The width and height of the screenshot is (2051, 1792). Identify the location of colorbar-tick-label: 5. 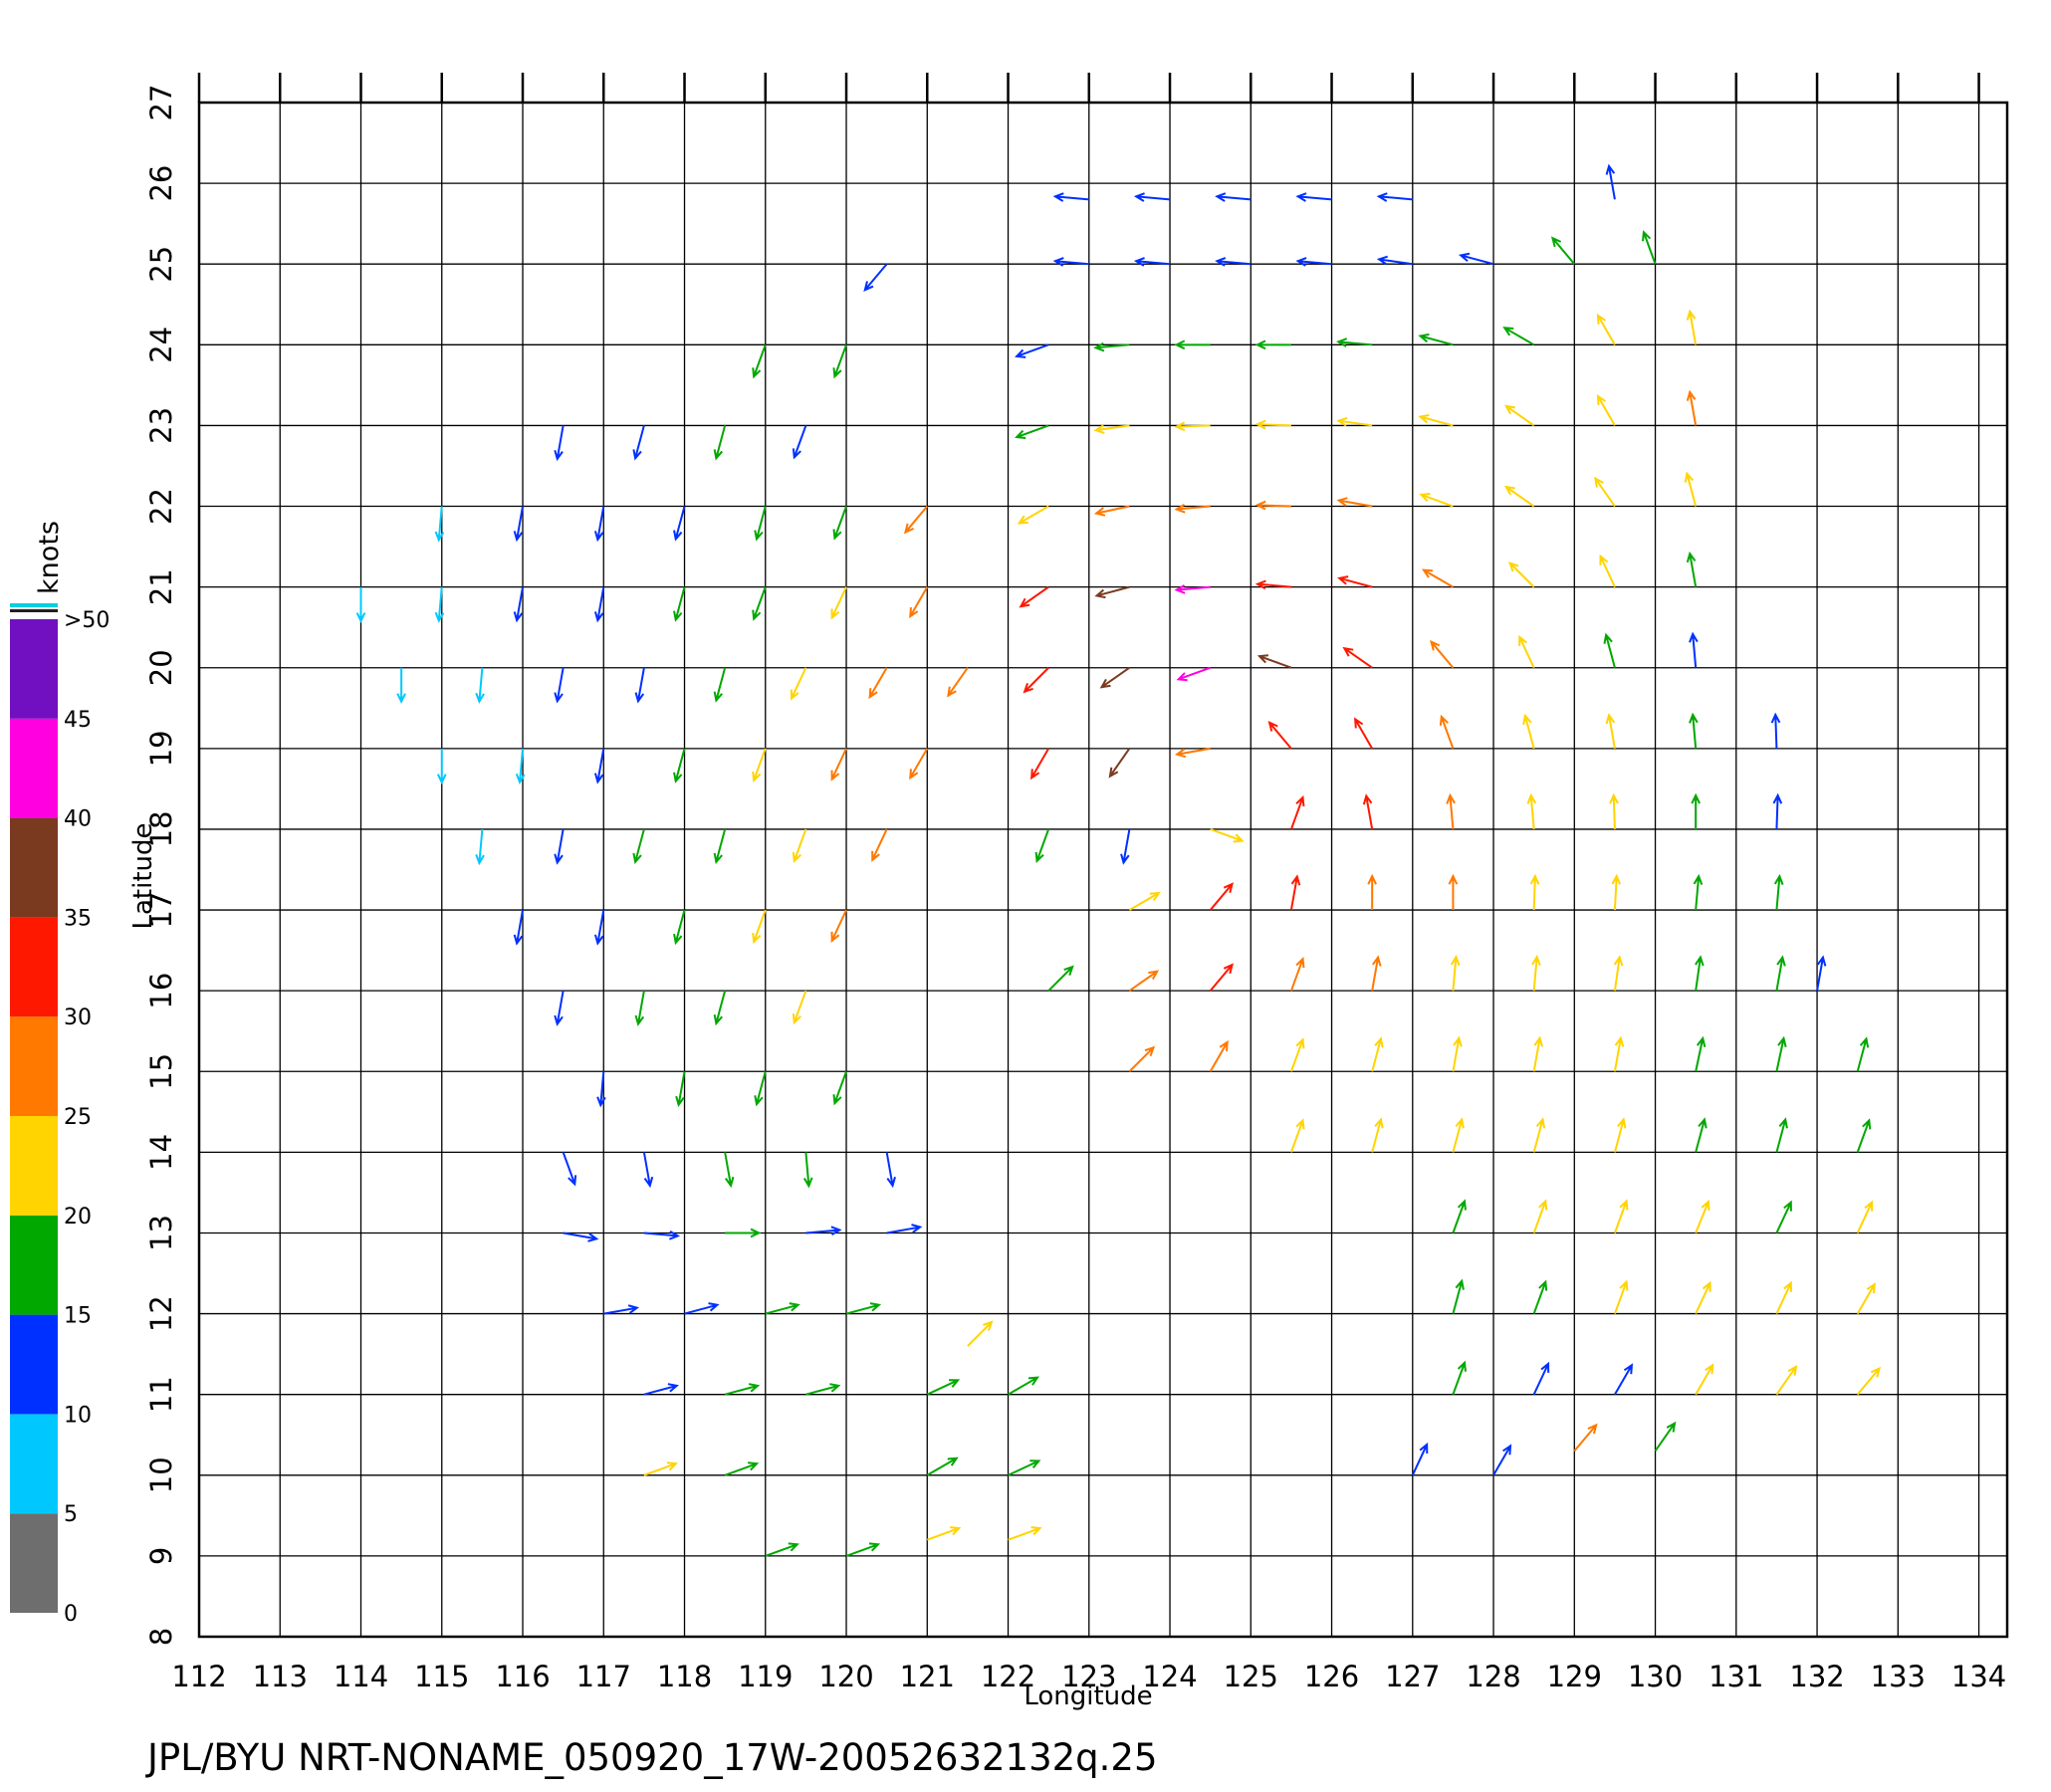
(71, 1514).